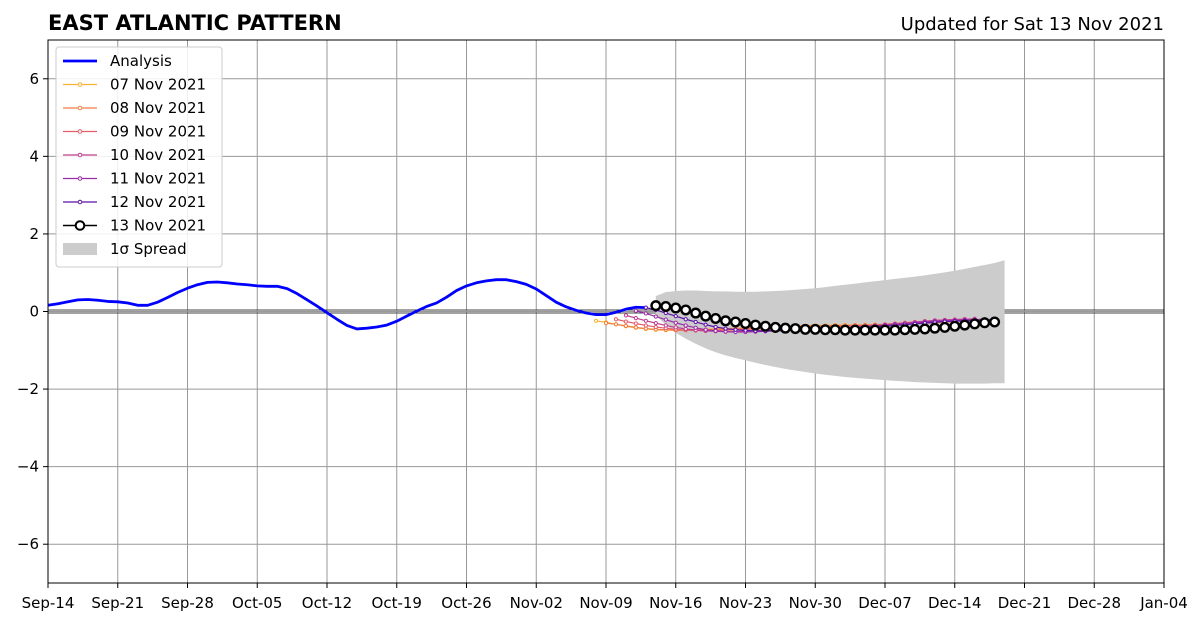  I want to click on y-tick-label: −2, so click(28, 389).